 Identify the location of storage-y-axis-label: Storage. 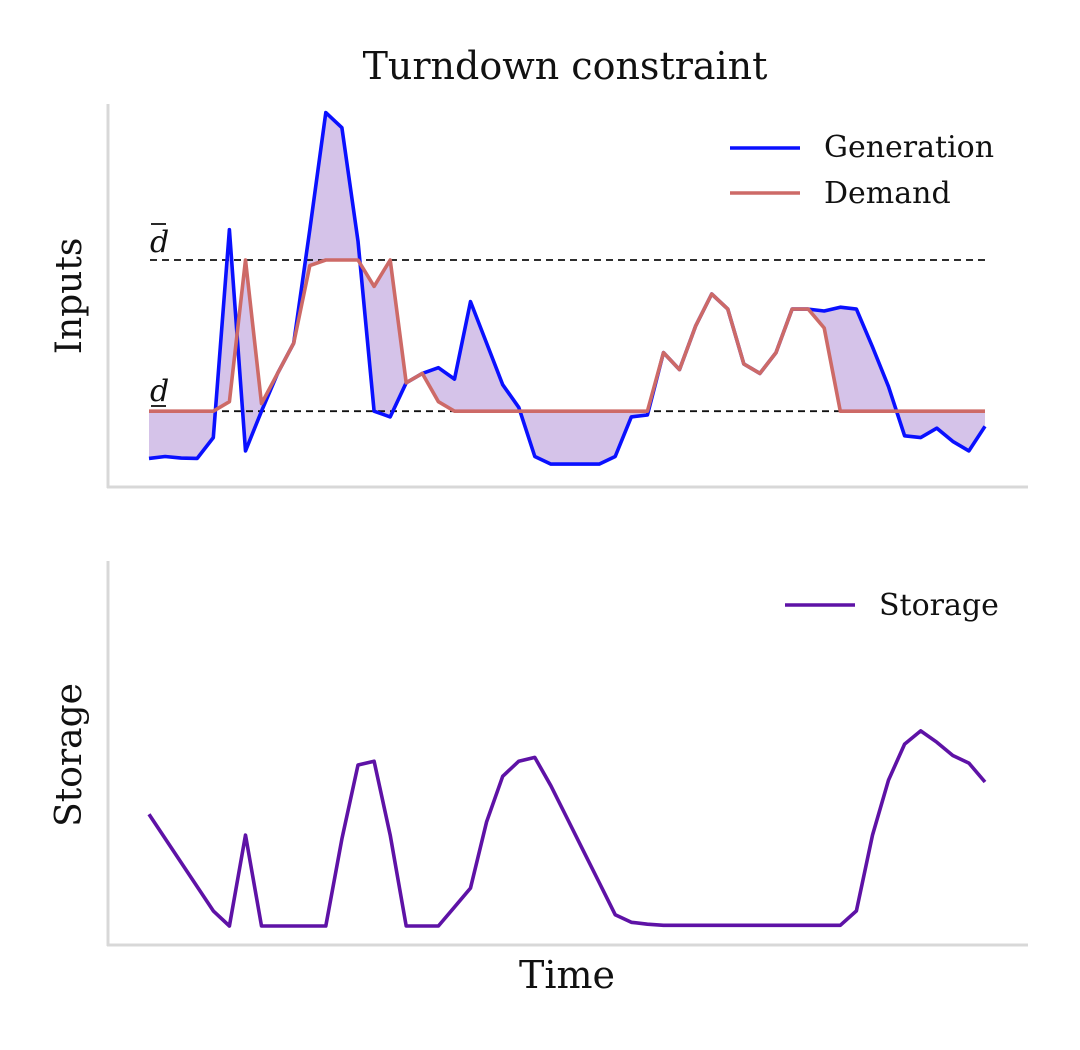
(69, 755).